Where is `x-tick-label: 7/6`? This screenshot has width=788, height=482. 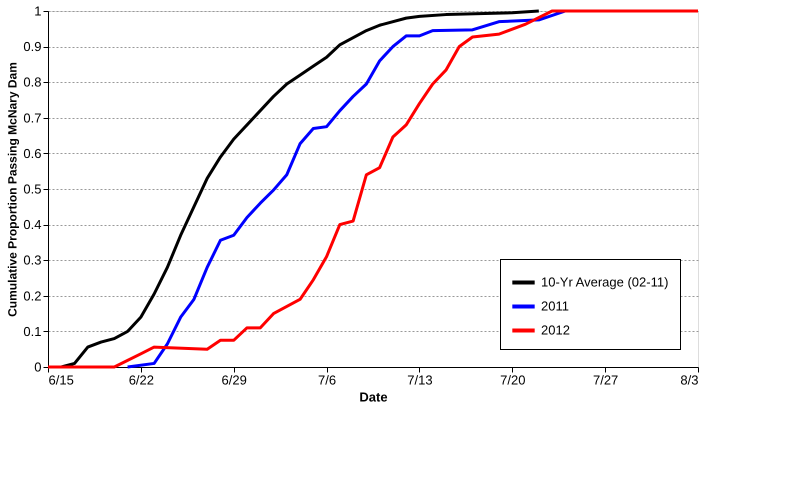 x-tick-label: 7/6 is located at coordinates (327, 380).